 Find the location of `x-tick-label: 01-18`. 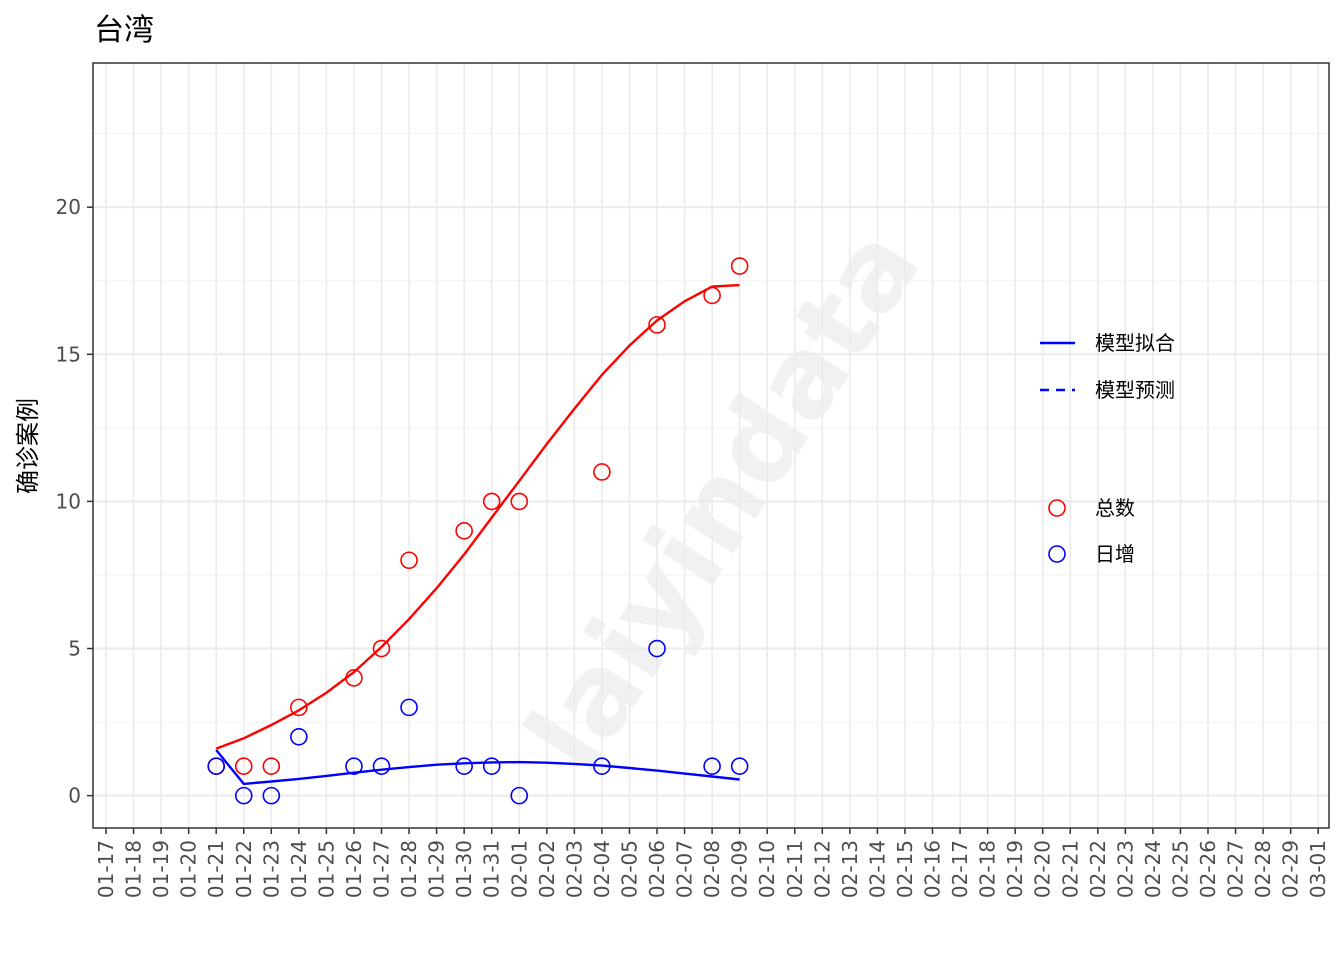

x-tick-label: 01-18 is located at coordinates (134, 869).